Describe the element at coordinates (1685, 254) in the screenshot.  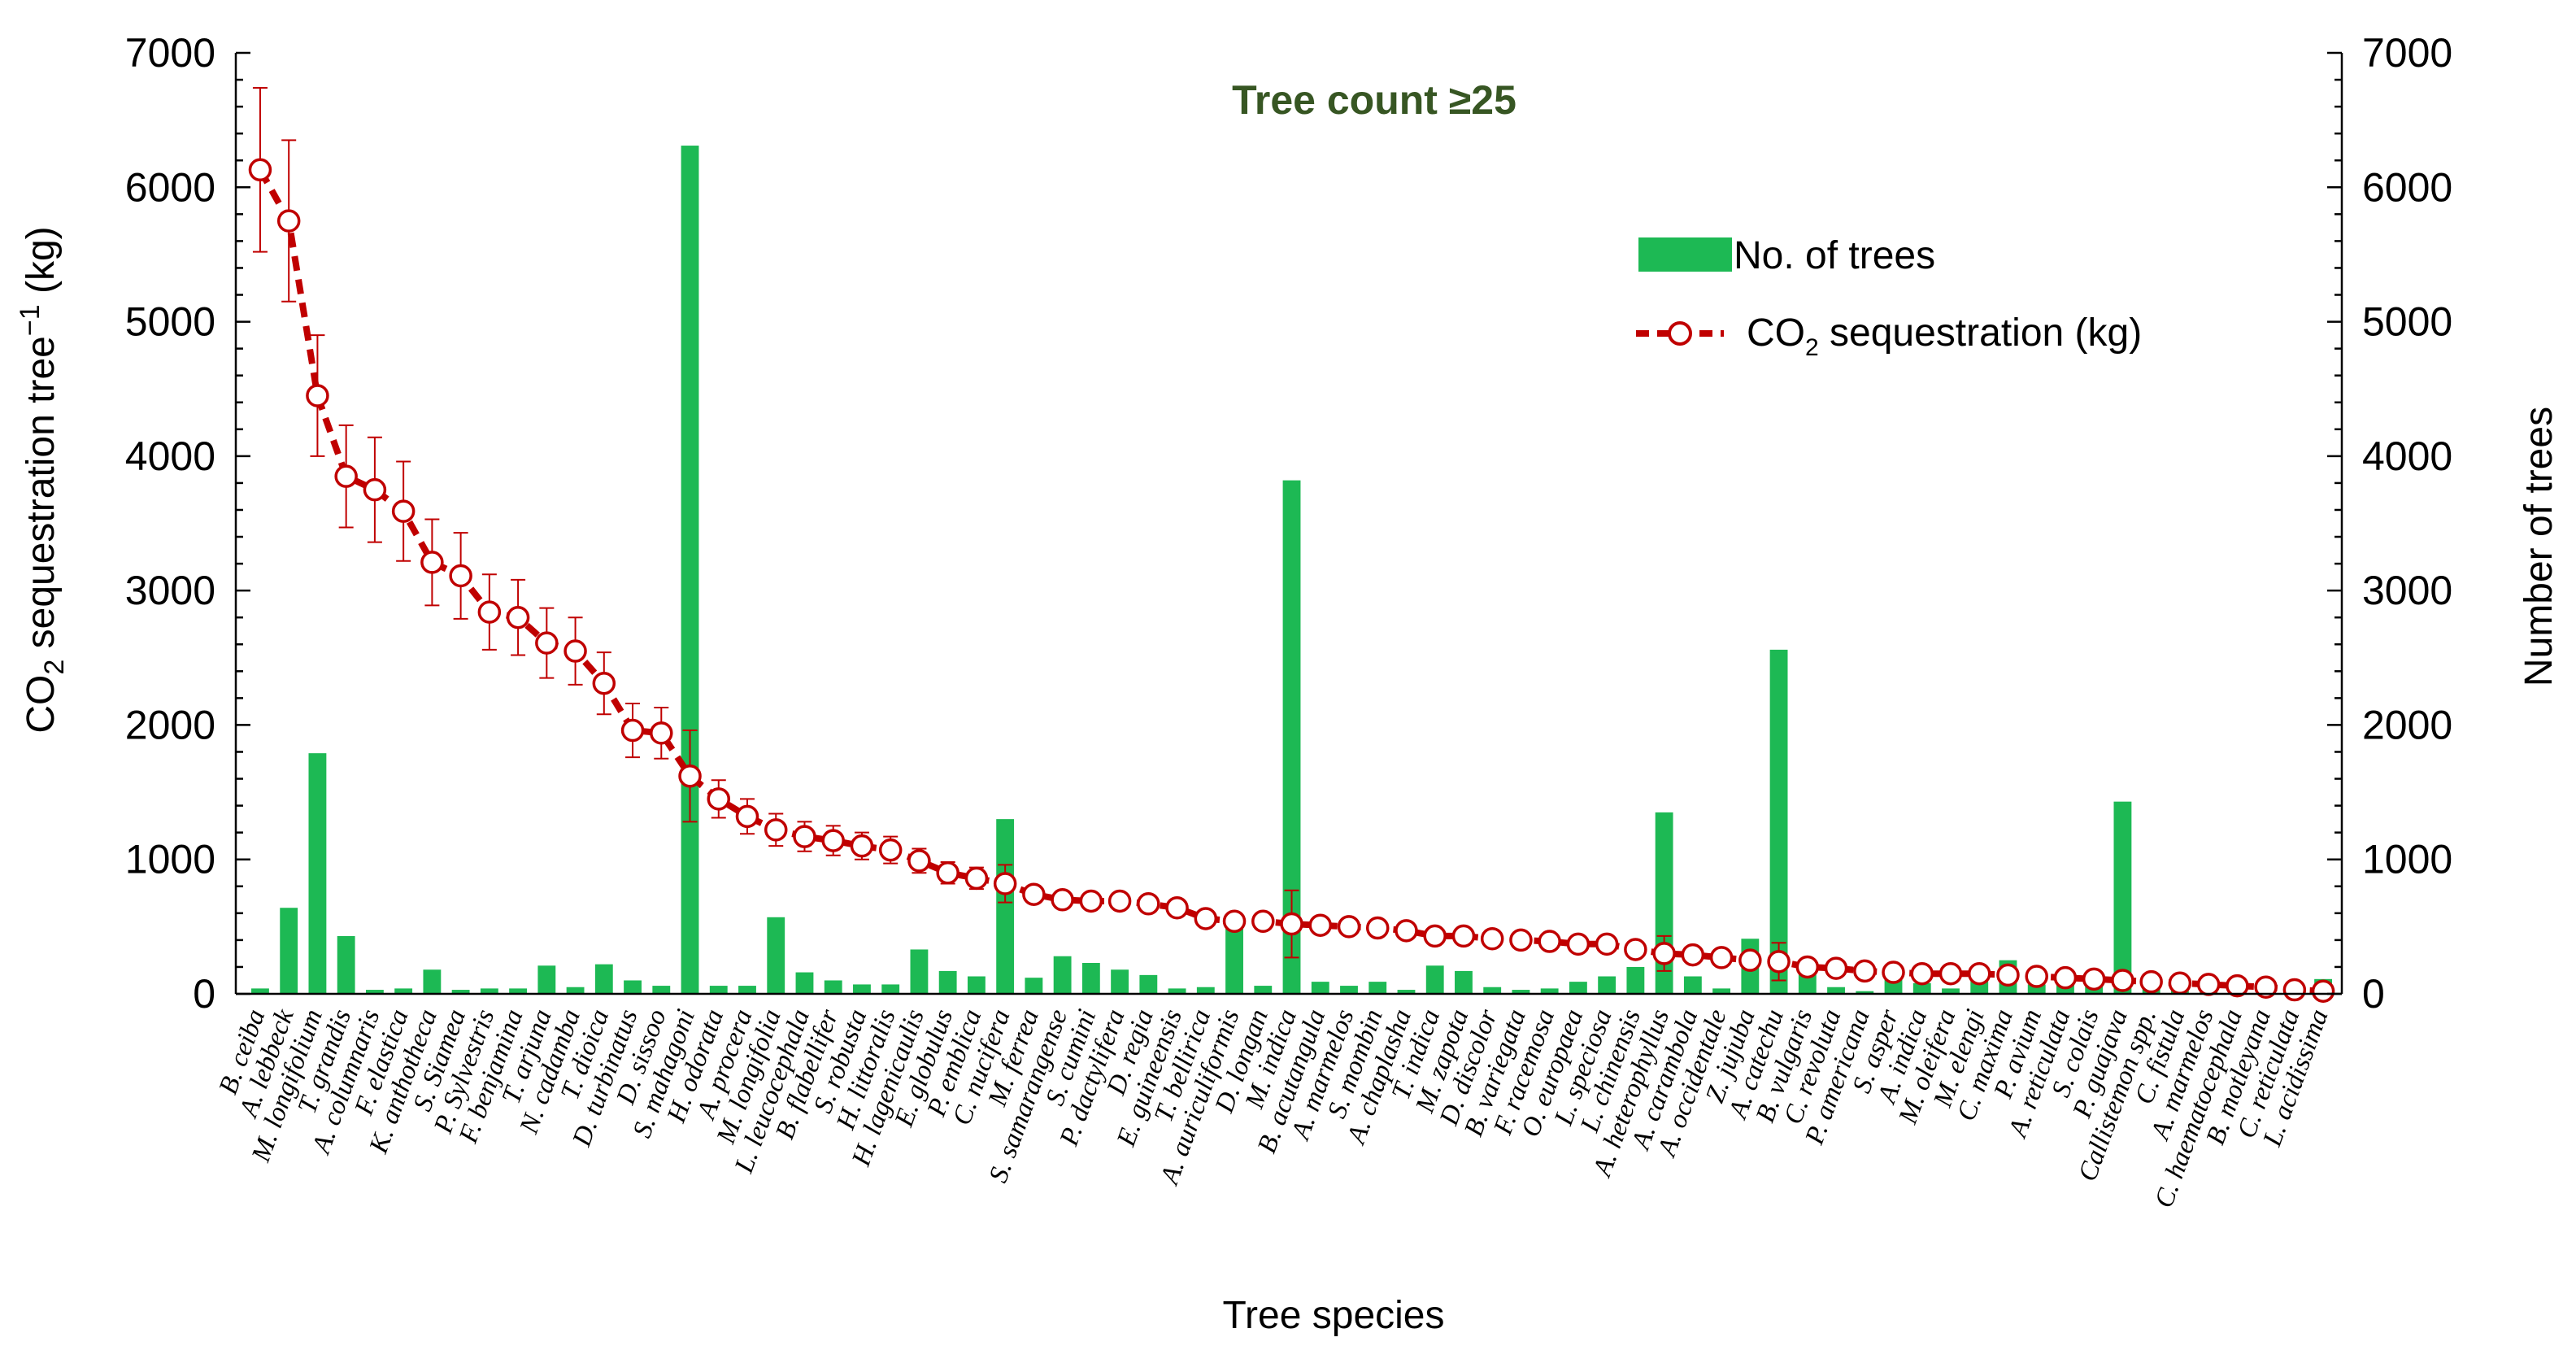
I see `legend-bar-swatch` at that location.